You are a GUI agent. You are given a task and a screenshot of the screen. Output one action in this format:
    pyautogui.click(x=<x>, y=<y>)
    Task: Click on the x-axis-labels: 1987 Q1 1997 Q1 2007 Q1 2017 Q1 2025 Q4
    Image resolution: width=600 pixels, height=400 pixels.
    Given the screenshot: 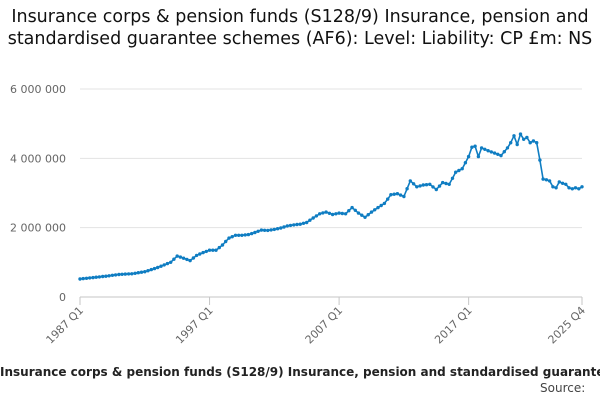 What is the action you would take?
    pyautogui.click(x=316, y=325)
    